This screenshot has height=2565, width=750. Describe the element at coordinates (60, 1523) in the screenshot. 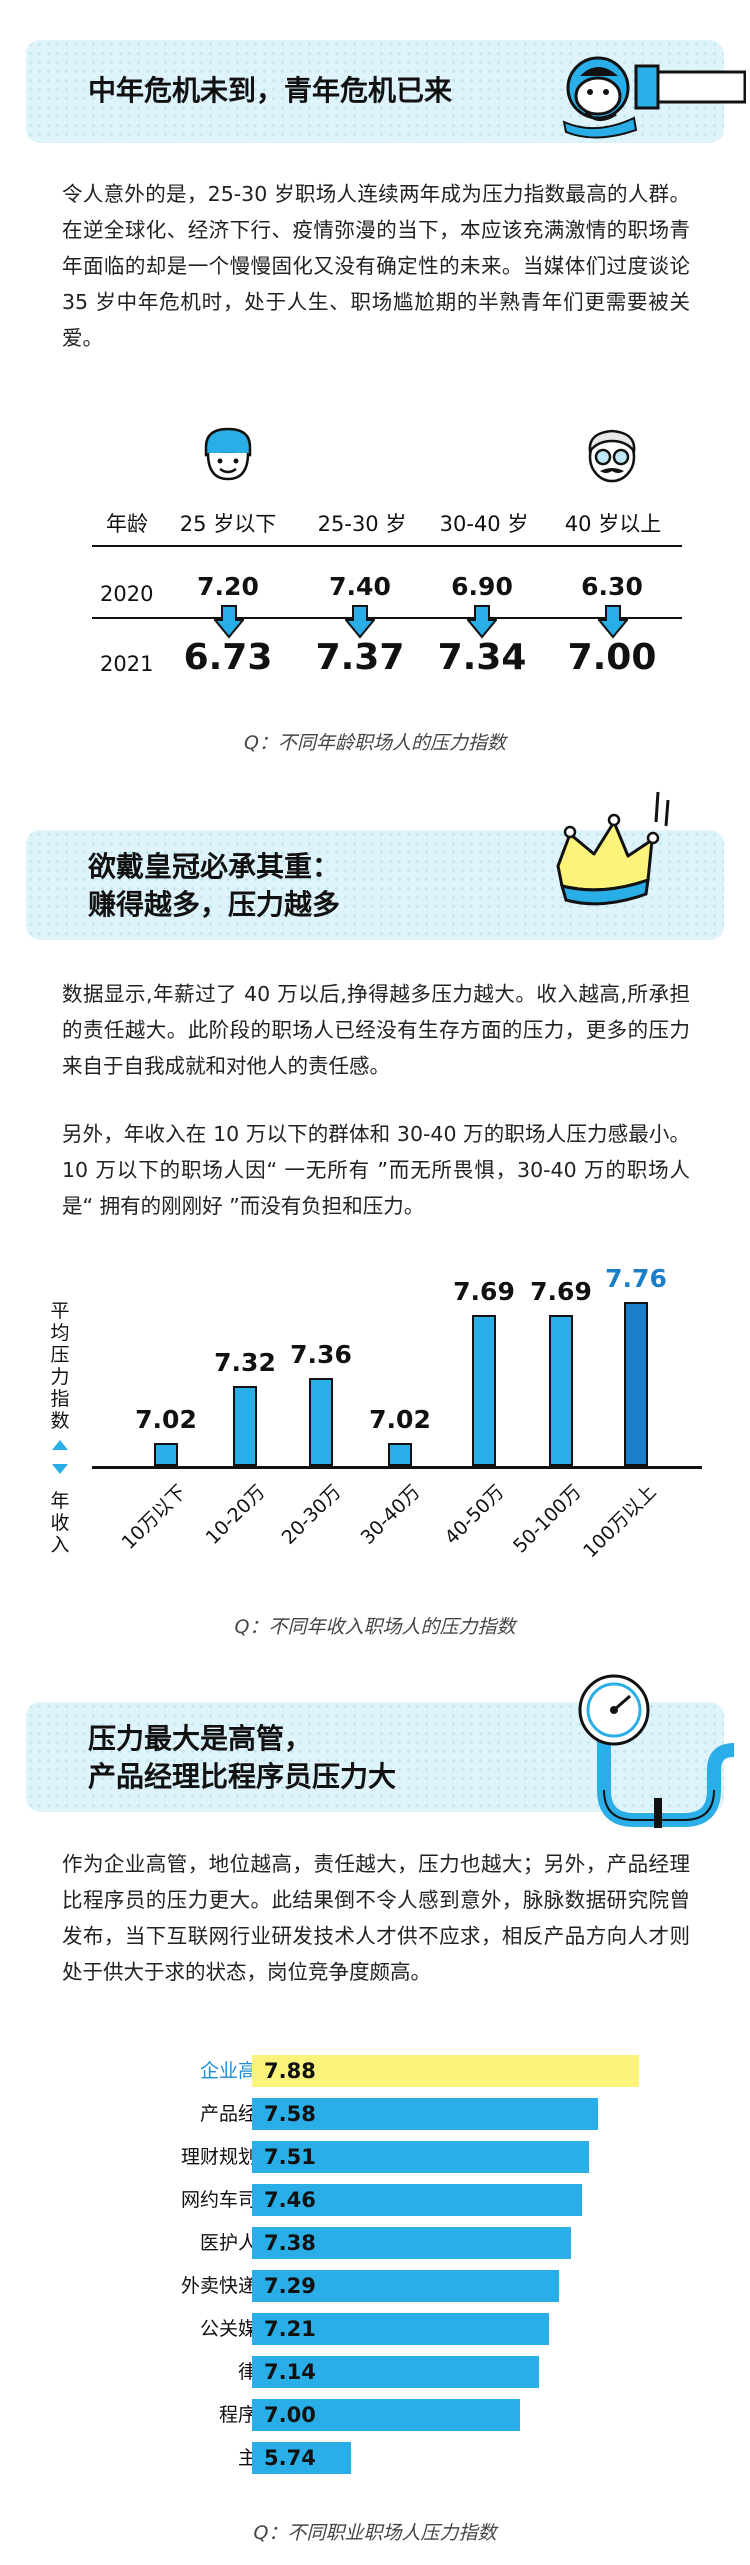

I see `x-axis-label: 年收入` at that location.